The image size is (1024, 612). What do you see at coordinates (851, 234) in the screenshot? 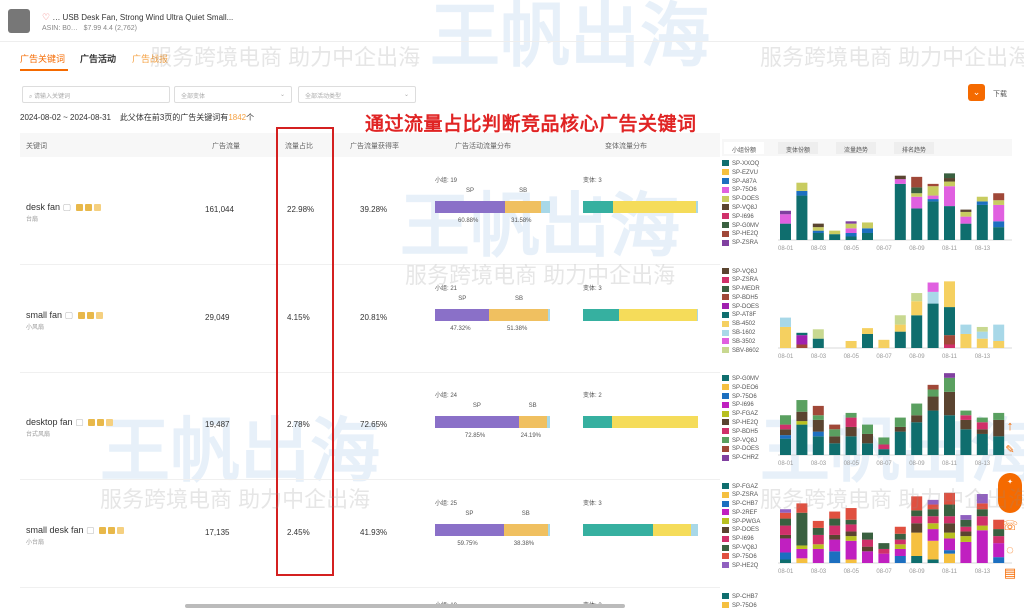
I see `bar-segment-08-05-SP-A87A` at bounding box center [851, 234].